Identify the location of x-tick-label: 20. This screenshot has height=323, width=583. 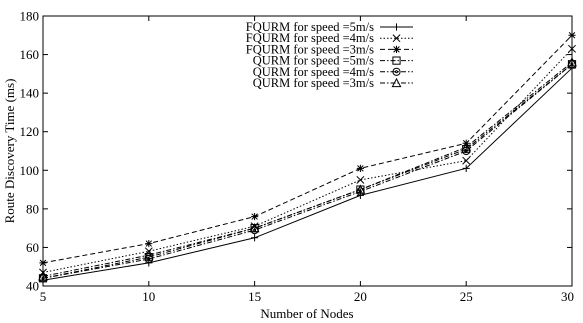
(360, 296).